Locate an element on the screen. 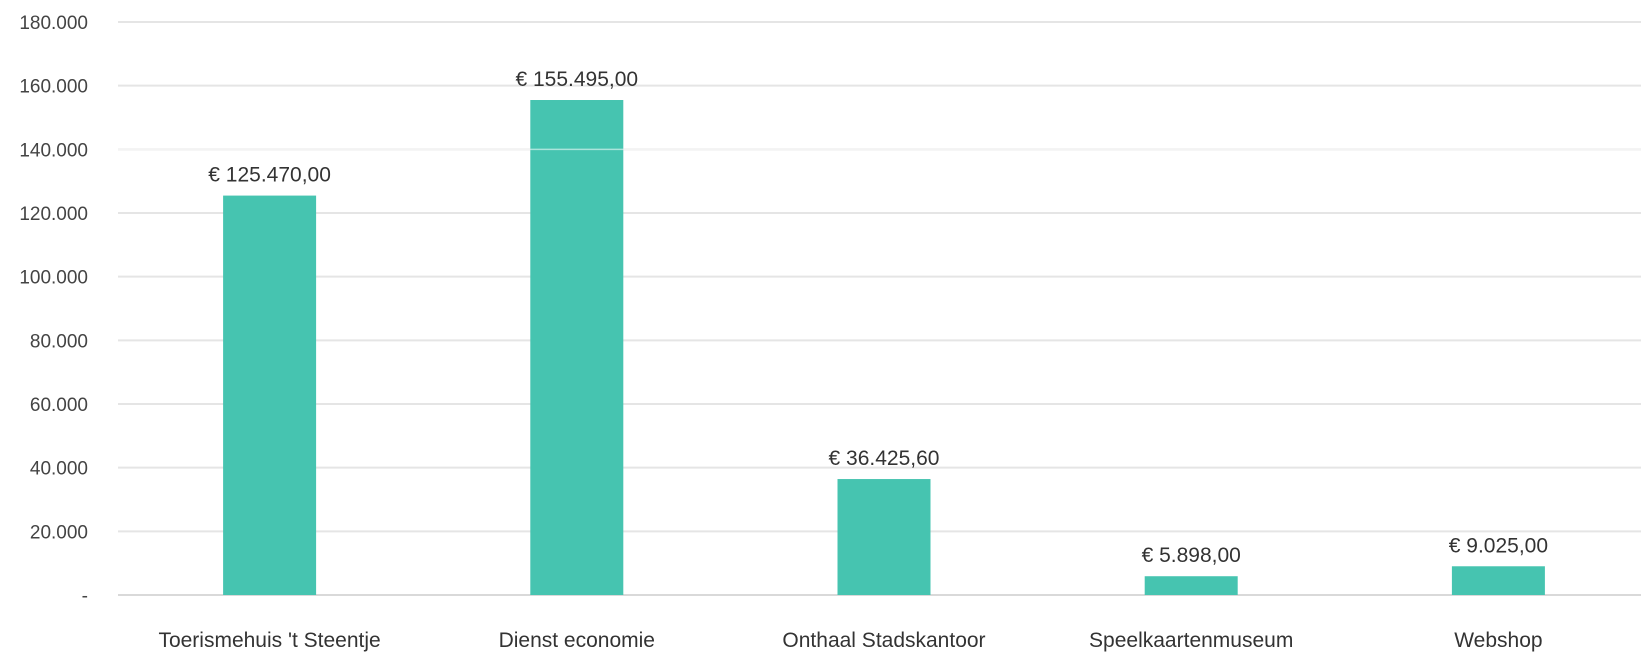  x-tick-label: Webshop is located at coordinates (1498, 640).